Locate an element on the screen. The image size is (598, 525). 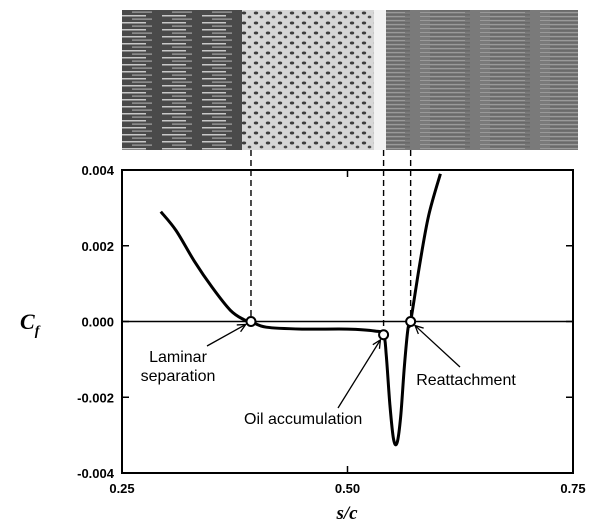
oil-flow-laminar-region is located at coordinates (182, 80).